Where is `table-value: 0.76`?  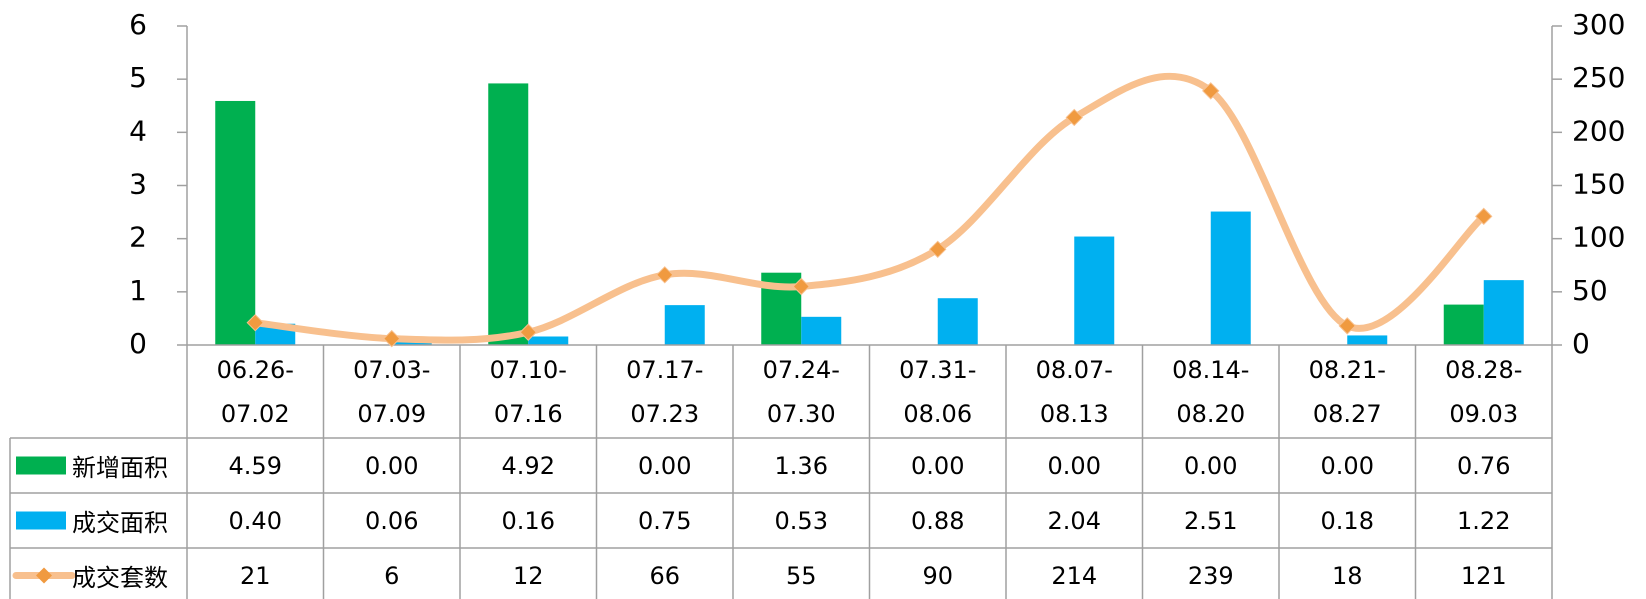 table-value: 0.76 is located at coordinates (1484, 465).